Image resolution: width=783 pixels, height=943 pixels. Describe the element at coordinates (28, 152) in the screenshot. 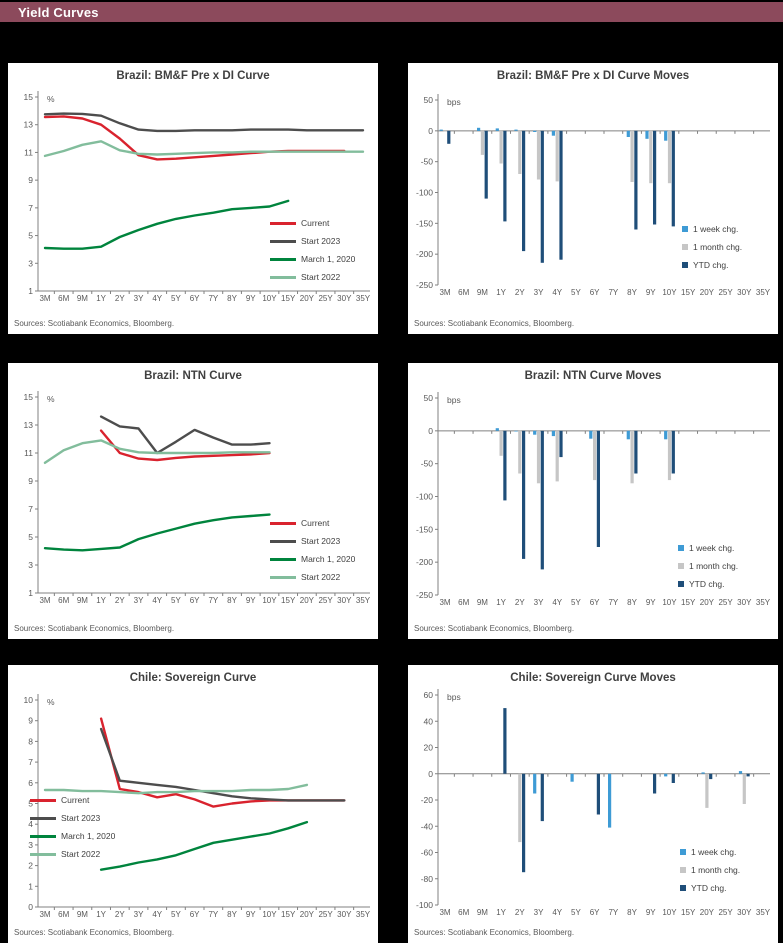

I see `svg-text: 11` at that location.